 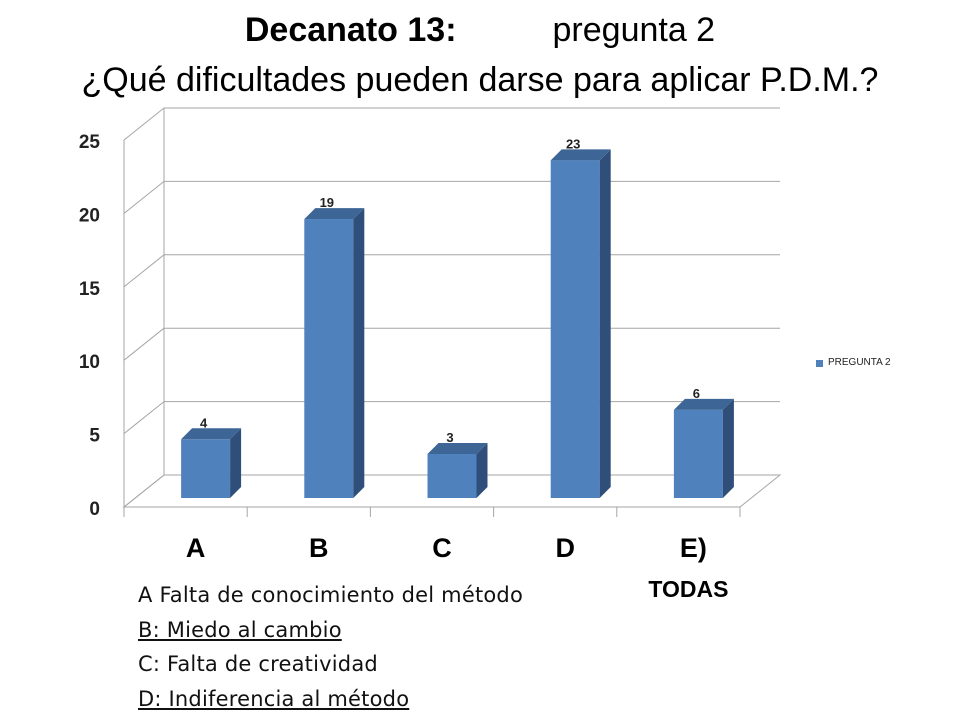 I want to click on x-category-label: E), so click(x=693, y=548).